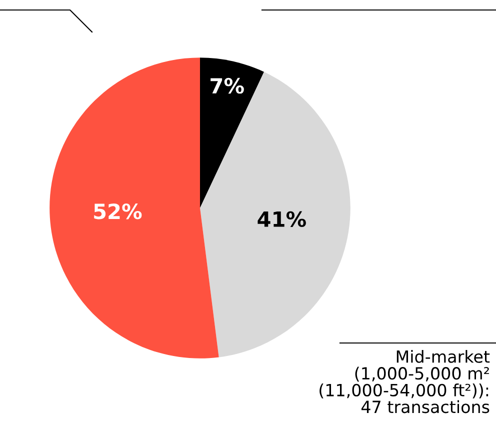 This screenshot has width=496, height=443. I want to click on data-label: 7%, so click(227, 86).